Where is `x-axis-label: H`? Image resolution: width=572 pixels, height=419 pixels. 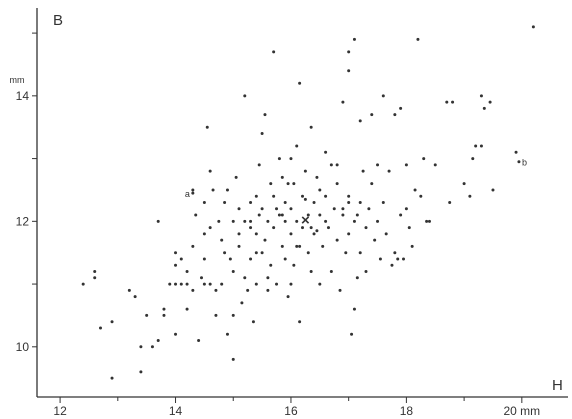 x-axis-label: H is located at coordinates (557, 385).